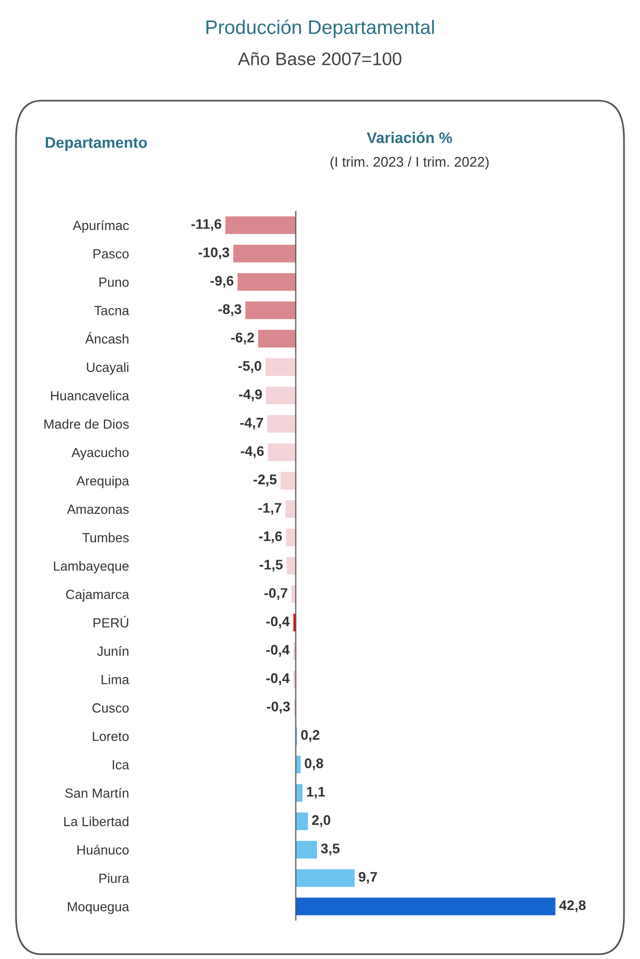 This screenshot has height=959, width=640. Describe the element at coordinates (96, 821) in the screenshot. I see `y-tick-label: La Libertad` at that location.